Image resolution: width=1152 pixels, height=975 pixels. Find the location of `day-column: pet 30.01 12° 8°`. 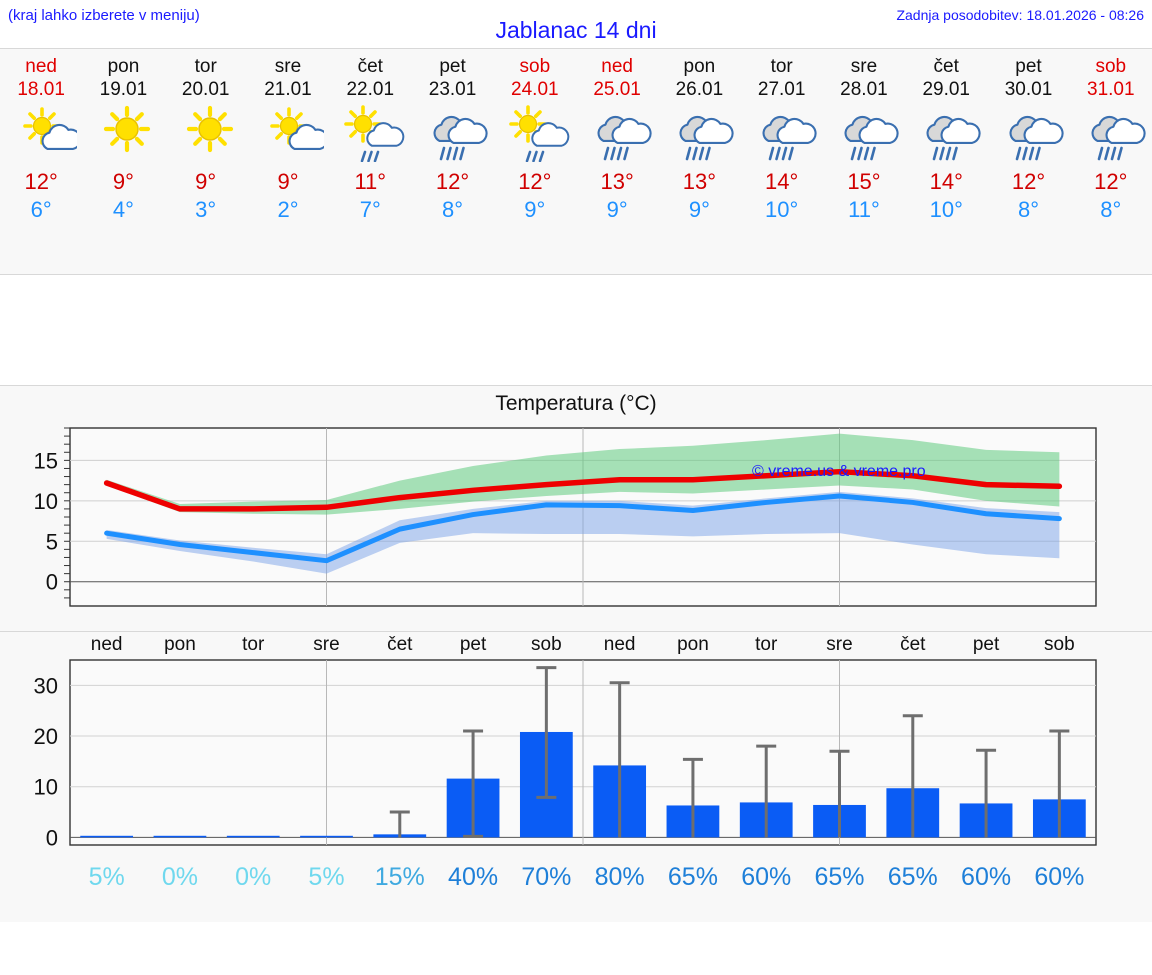

day-column: pet 30.01 12° 8° is located at coordinates (1028, 161).